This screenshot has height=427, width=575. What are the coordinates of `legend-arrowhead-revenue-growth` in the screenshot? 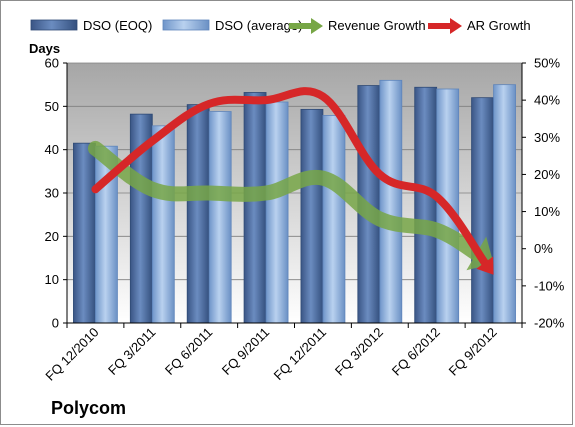 It's located at (317, 26).